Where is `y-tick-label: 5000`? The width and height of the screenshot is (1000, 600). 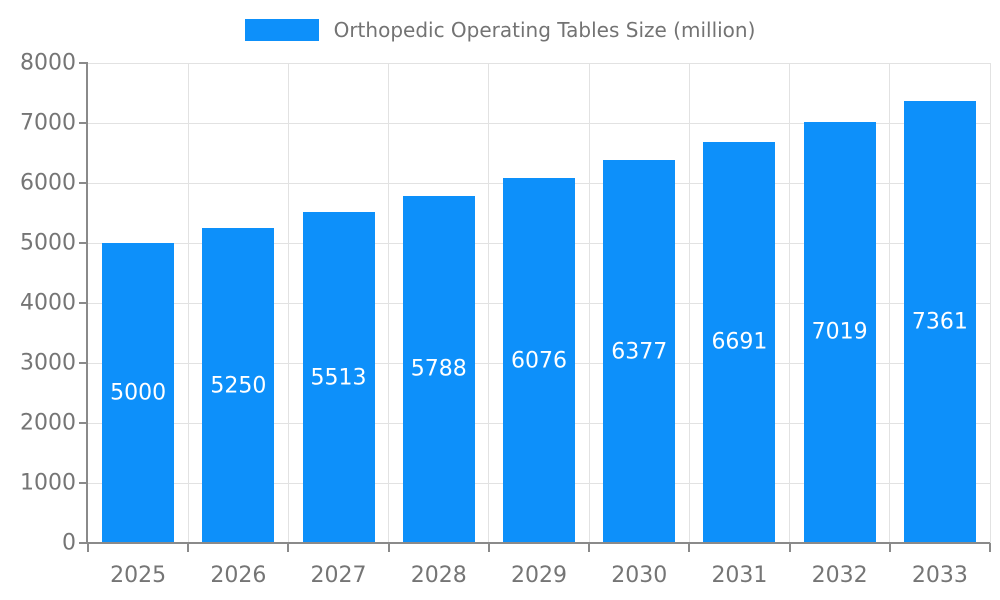
y-tick-label: 5000 is located at coordinates (48, 243).